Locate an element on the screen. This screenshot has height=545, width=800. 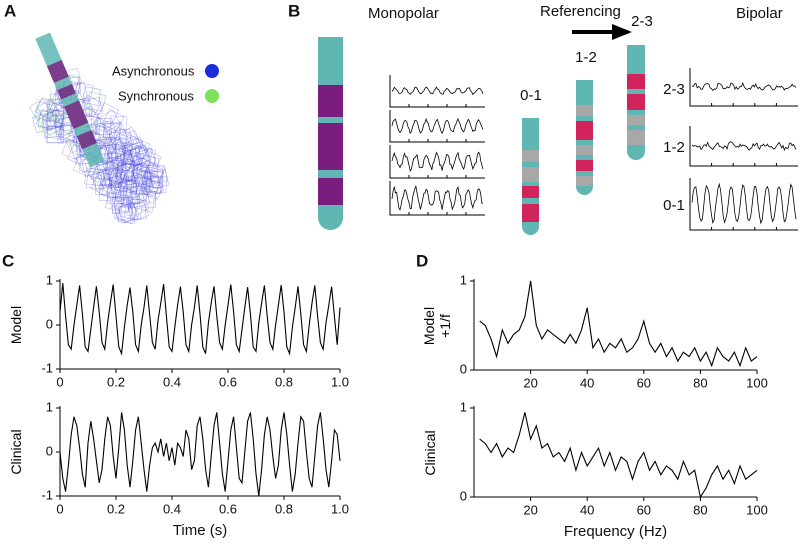
heading: Referencing is located at coordinates (580, 11).